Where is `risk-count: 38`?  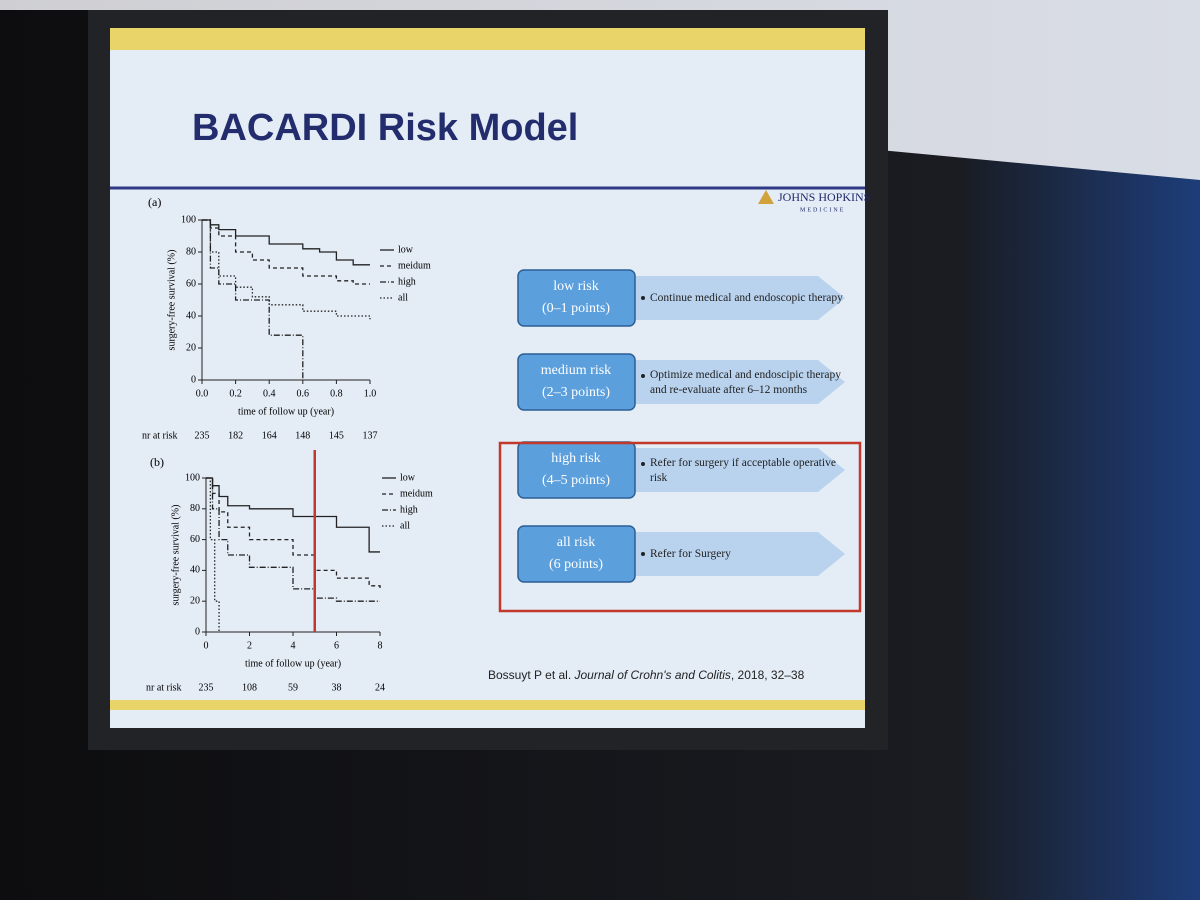 risk-count: 38 is located at coordinates (337, 687).